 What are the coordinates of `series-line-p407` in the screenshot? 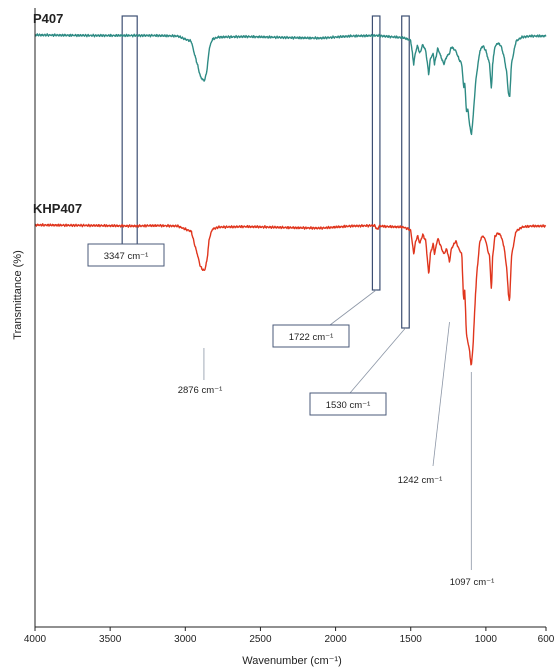 It's located at (290, 84).